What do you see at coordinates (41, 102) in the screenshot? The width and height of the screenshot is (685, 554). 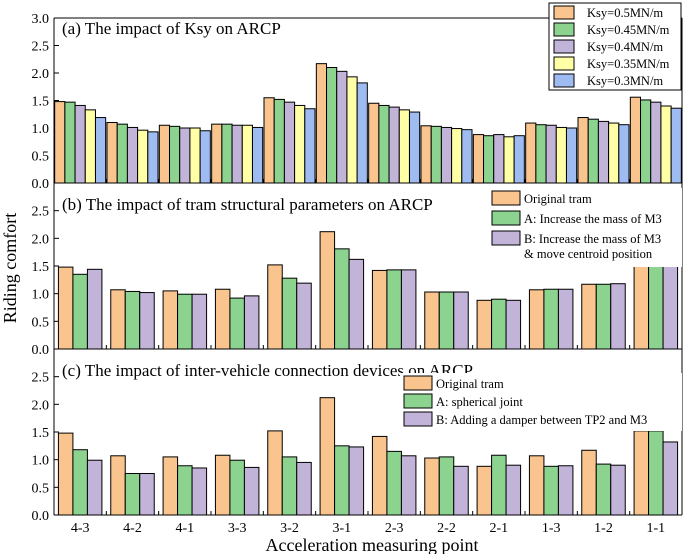 I see `panel-a-ytick-label: 1.5` at bounding box center [41, 102].